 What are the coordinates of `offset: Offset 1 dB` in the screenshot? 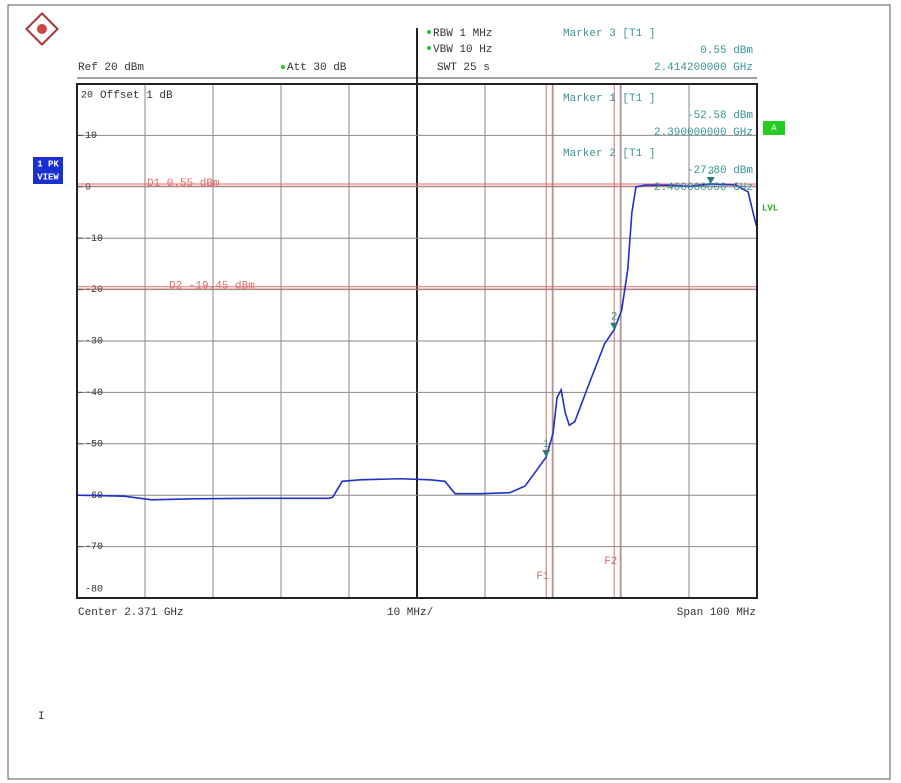 It's located at (136, 96).